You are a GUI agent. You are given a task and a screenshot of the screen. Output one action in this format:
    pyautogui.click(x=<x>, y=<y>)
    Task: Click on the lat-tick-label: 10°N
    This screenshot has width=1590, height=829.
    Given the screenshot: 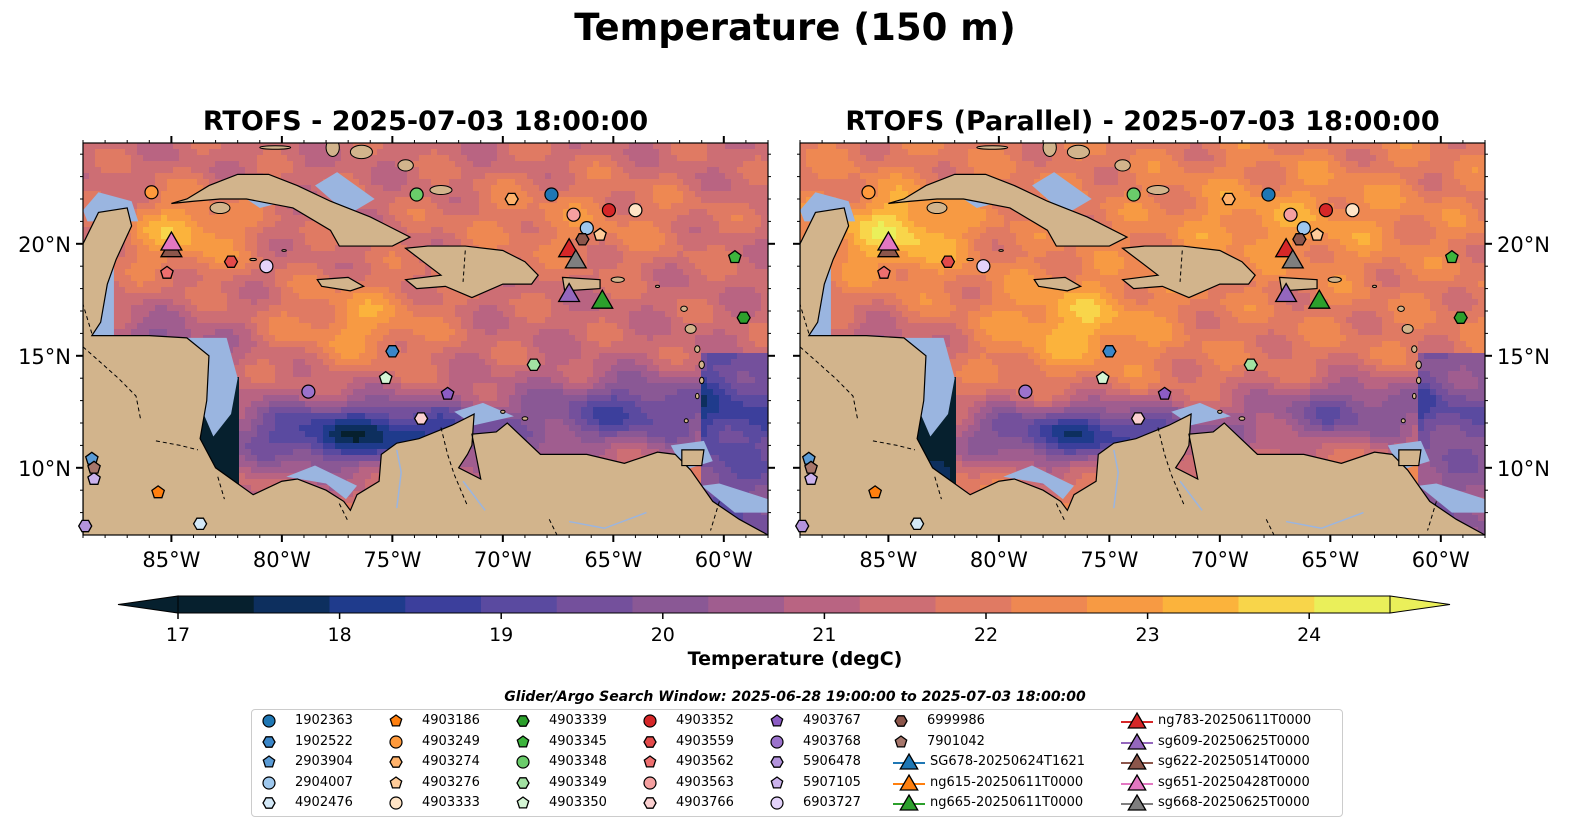 What is the action you would take?
    pyautogui.click(x=1523, y=469)
    